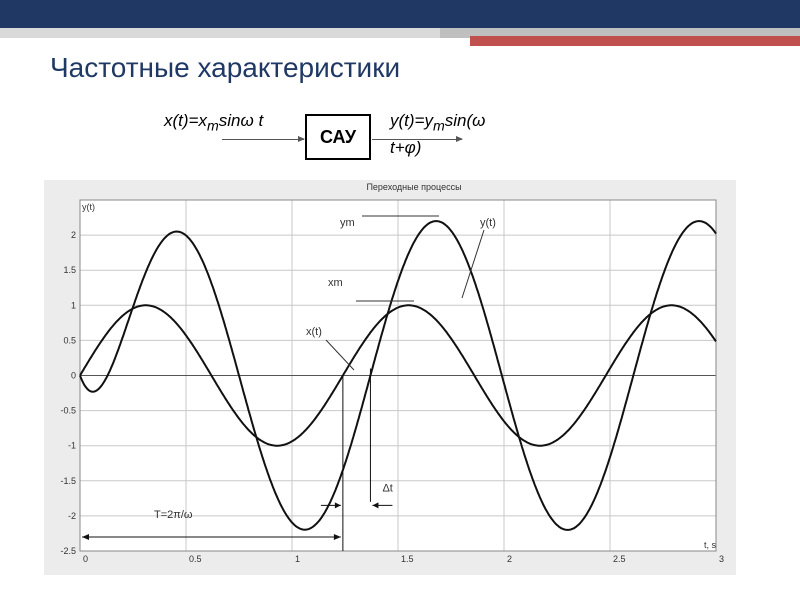 This screenshot has height=600, width=800. I want to click on x-tick-label: 3, so click(721, 559).